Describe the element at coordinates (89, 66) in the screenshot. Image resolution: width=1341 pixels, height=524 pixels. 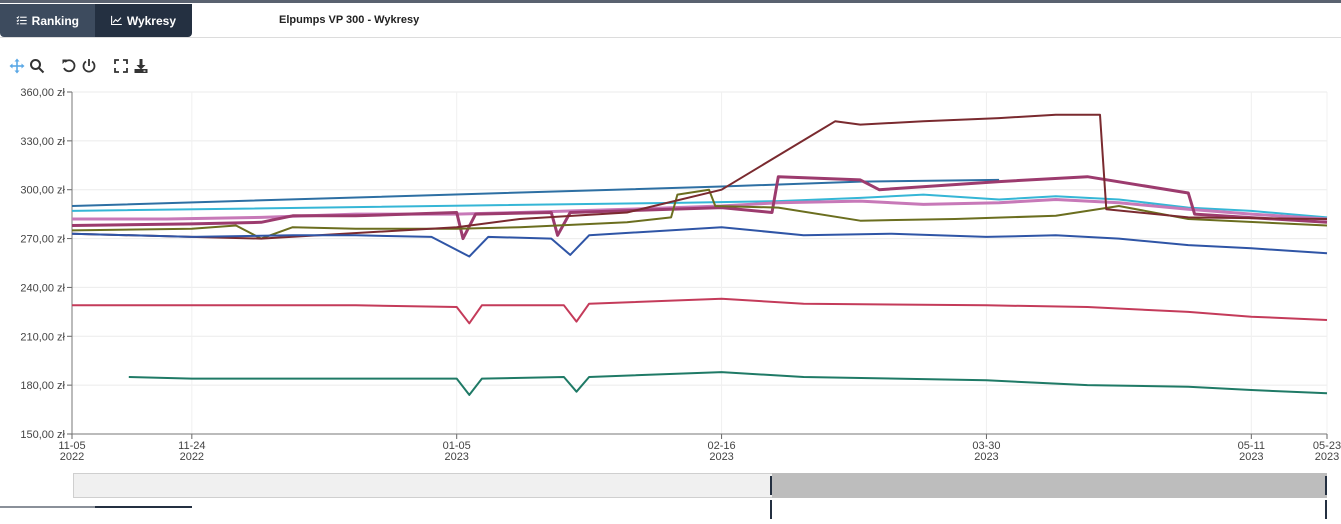
I see `power-icon` at that location.